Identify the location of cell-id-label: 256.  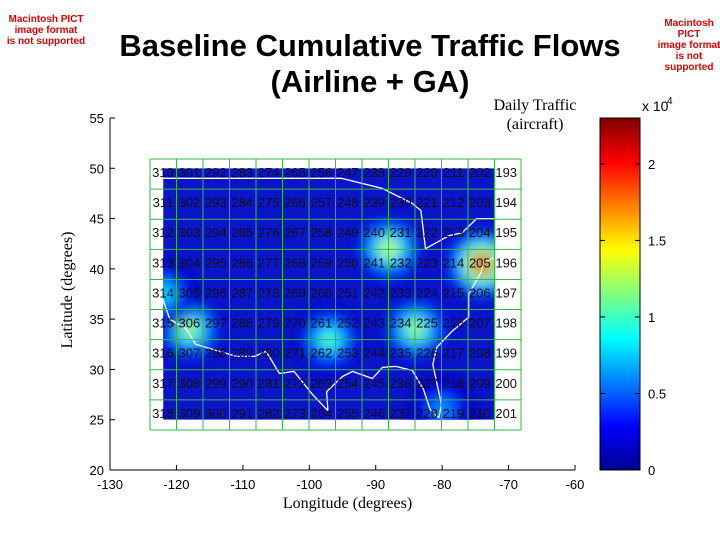
(322, 172).